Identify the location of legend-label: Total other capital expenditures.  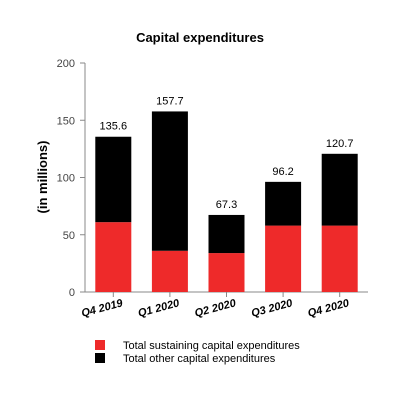
(199, 359).